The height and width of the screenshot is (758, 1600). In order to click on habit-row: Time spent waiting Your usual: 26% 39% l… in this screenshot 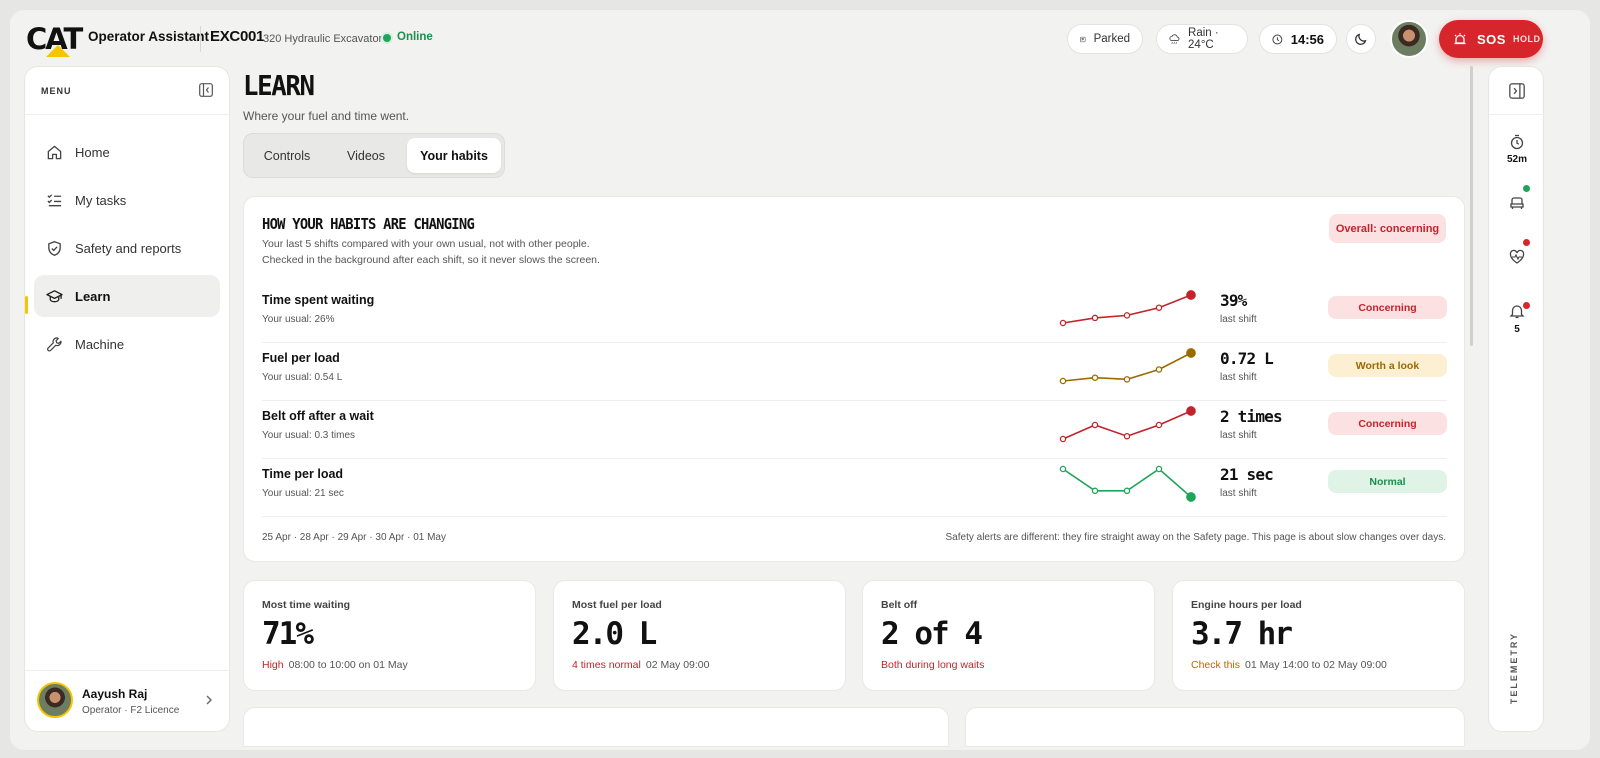, I will do `click(854, 314)`.